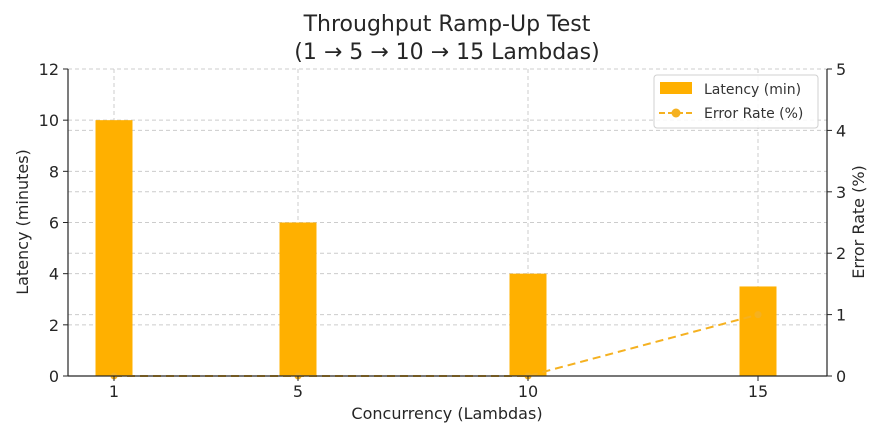  What do you see at coordinates (49, 120) in the screenshot?
I see `tick-label-y-left: 10` at bounding box center [49, 120].